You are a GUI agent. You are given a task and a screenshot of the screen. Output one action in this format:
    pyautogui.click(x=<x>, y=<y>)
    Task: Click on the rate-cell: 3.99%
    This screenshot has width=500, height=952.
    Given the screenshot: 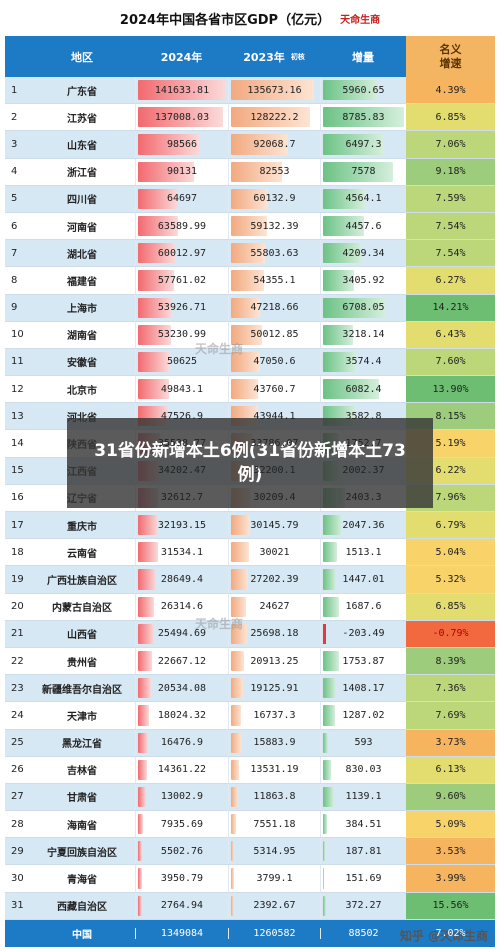 What is the action you would take?
    pyautogui.click(x=450, y=878)
    